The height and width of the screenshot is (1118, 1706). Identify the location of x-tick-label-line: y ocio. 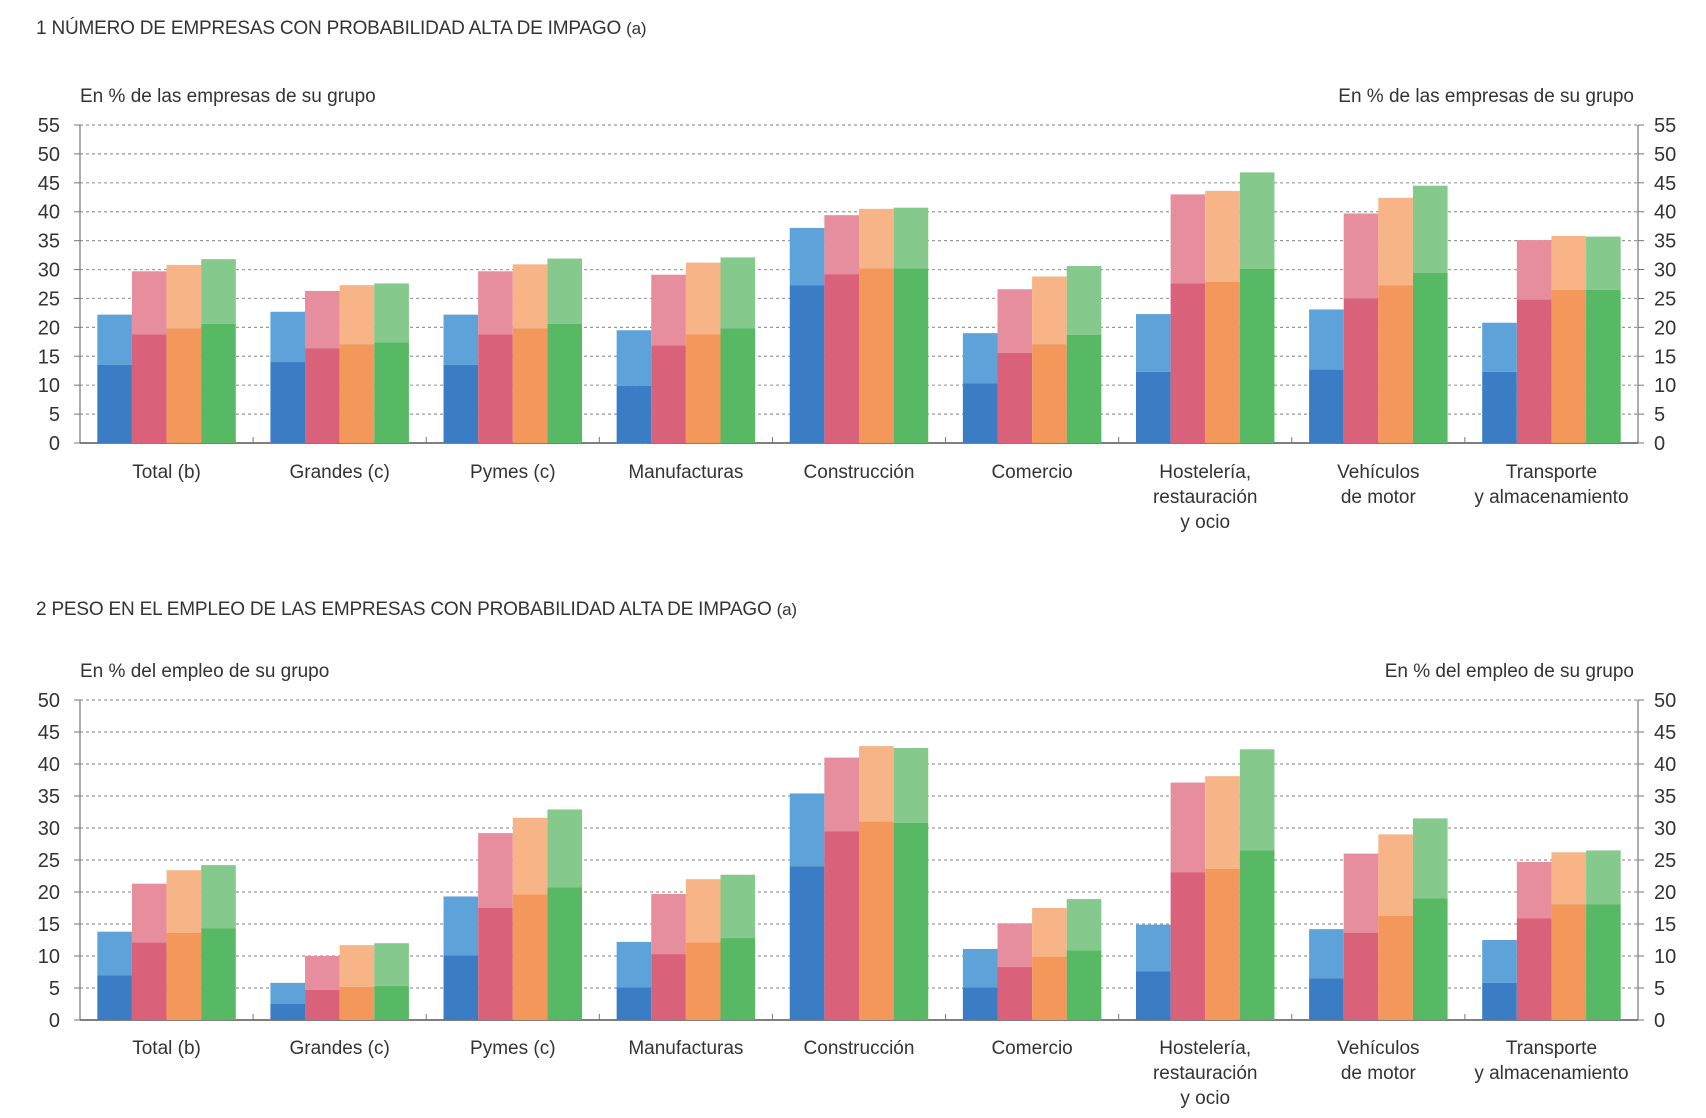
(1205, 1098).